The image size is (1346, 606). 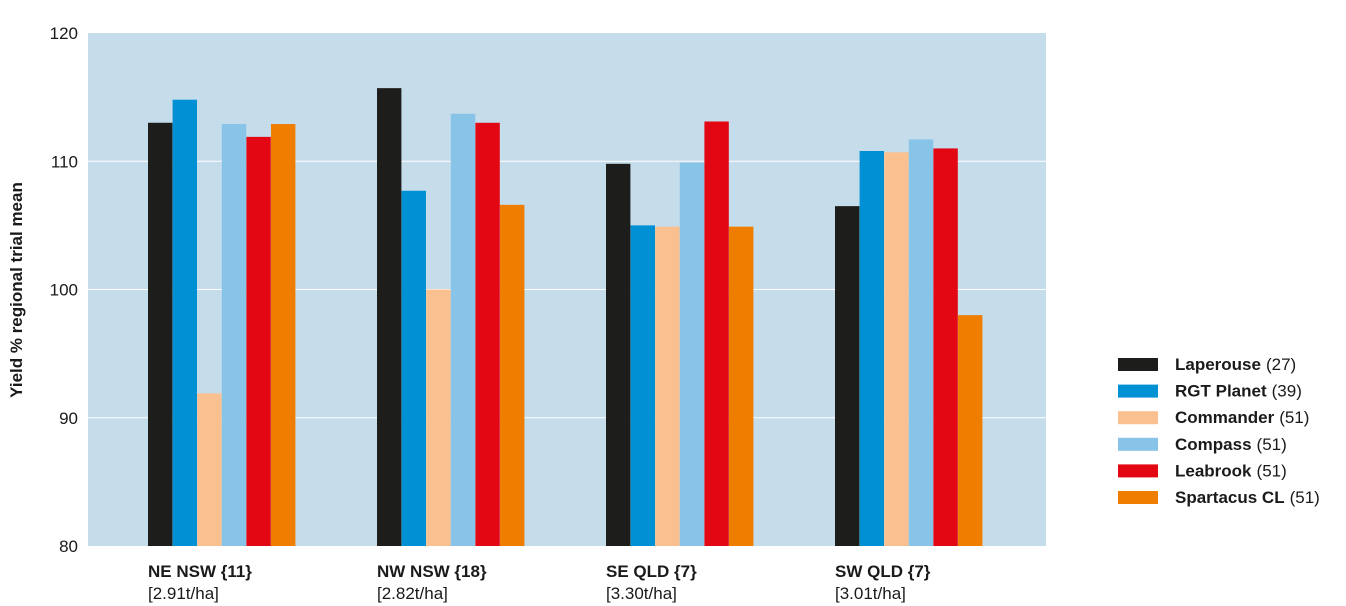 I want to click on category-label: NE NSW {11}, so click(x=200, y=571).